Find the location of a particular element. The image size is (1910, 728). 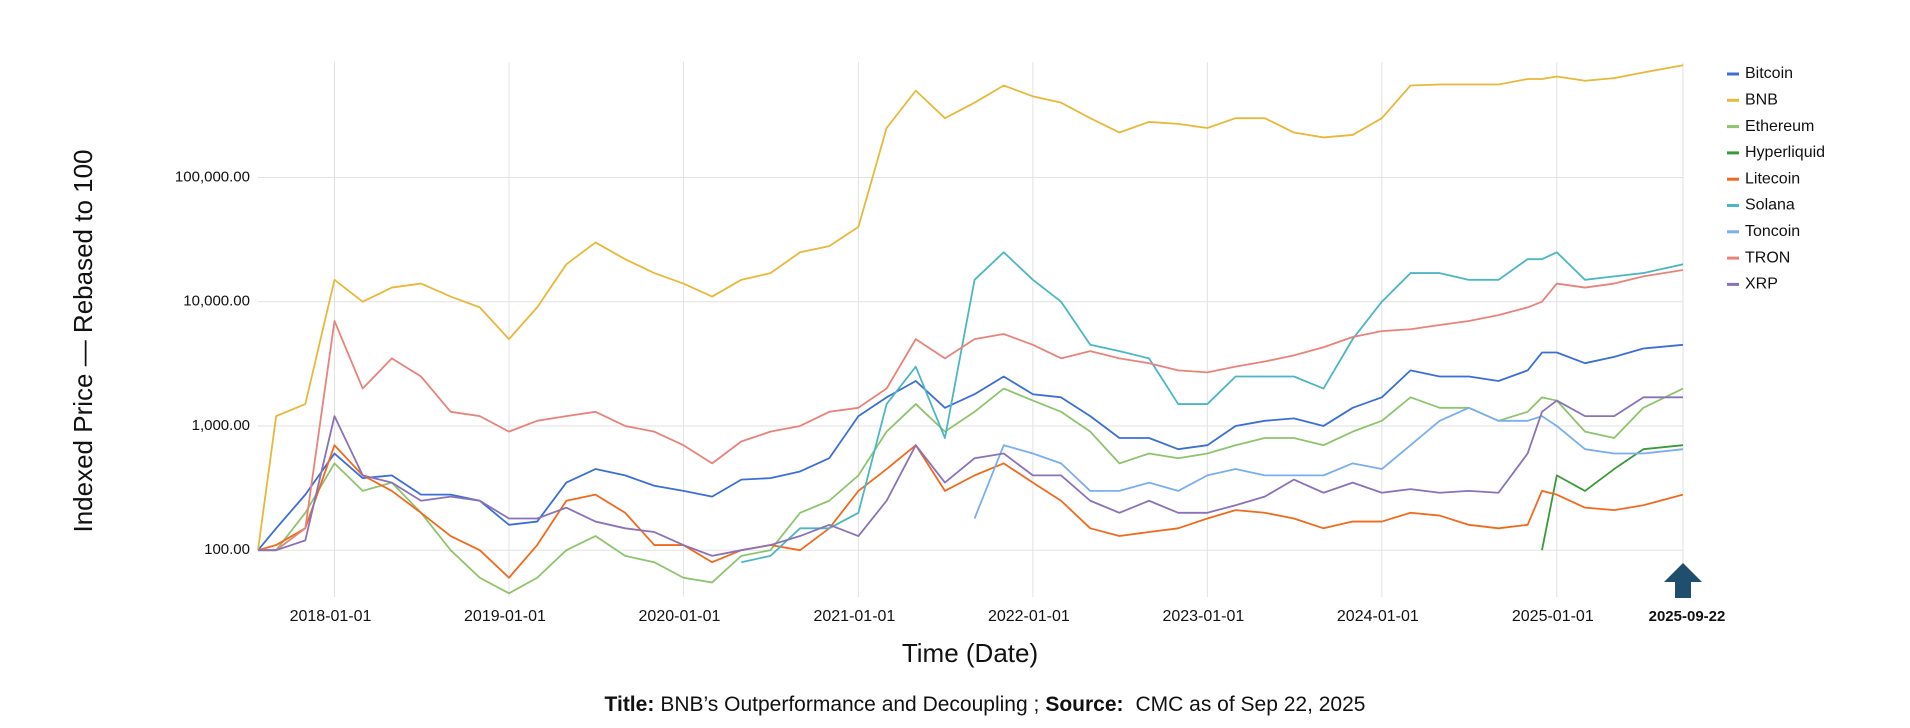

x-tick-label: 2020-01-01 is located at coordinates (680, 616).